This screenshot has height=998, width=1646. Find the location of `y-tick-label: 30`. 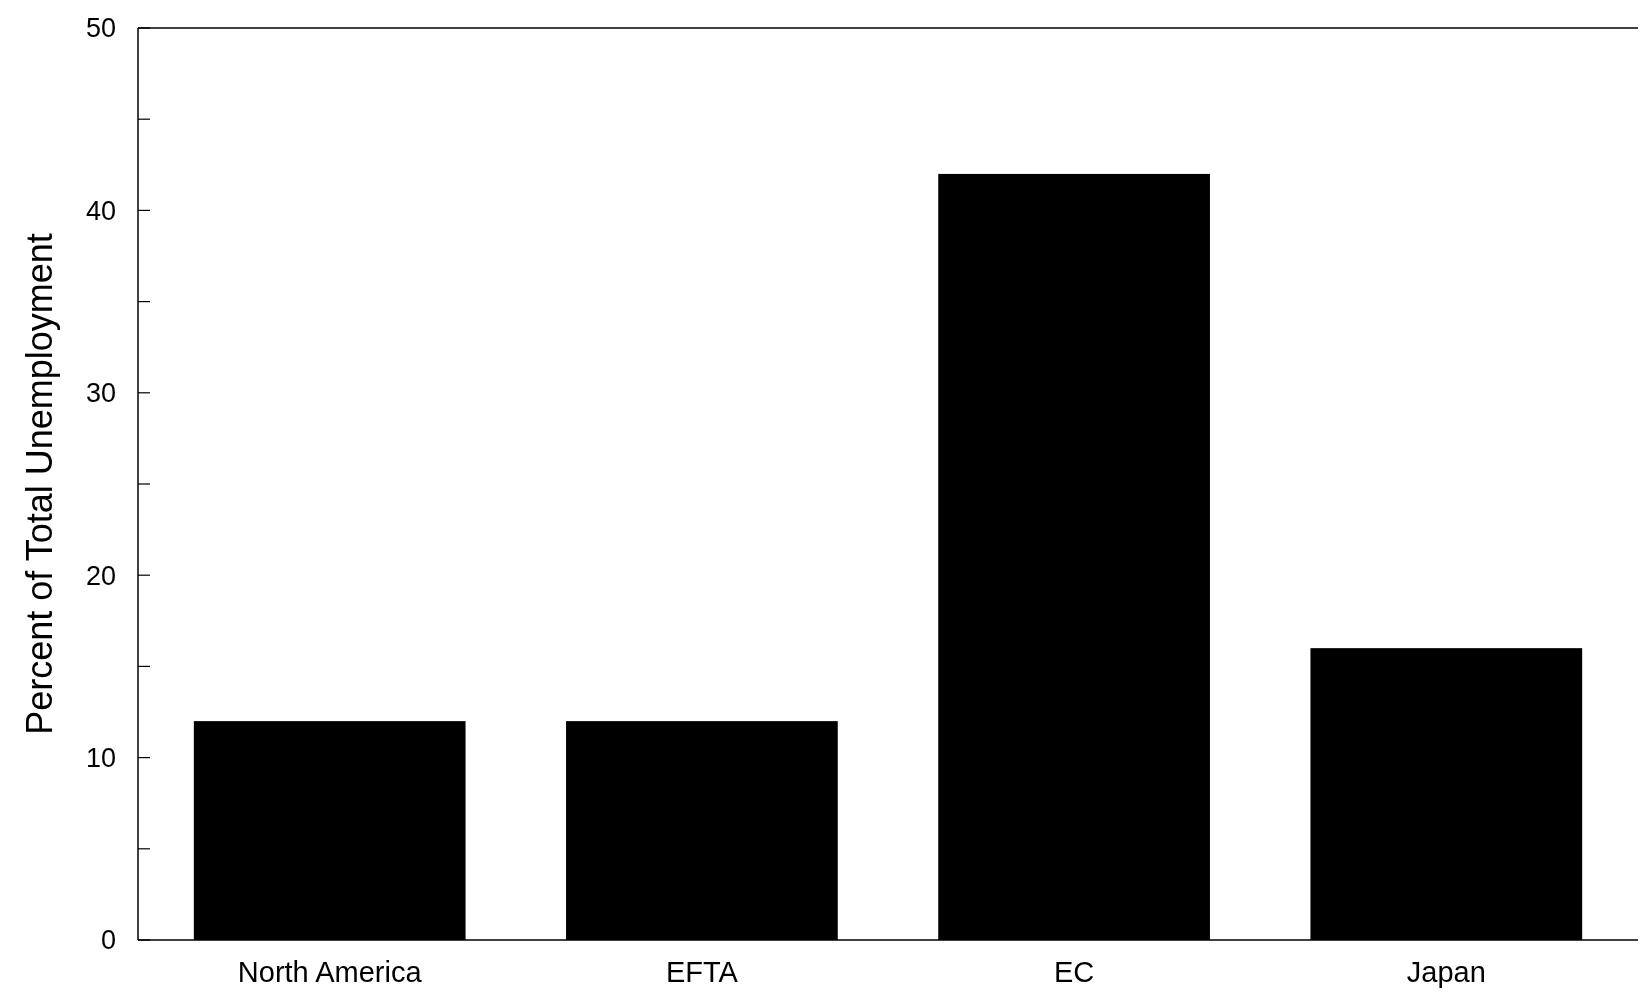

y-tick-label: 30 is located at coordinates (100, 393).